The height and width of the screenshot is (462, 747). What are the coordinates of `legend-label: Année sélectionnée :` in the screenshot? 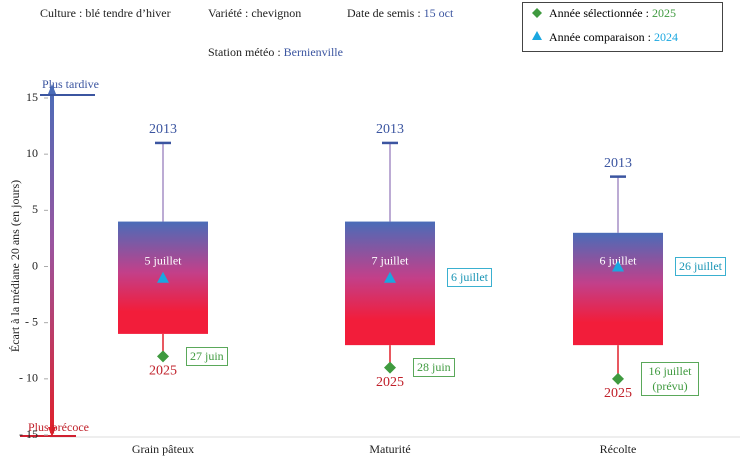 It's located at (599, 13).